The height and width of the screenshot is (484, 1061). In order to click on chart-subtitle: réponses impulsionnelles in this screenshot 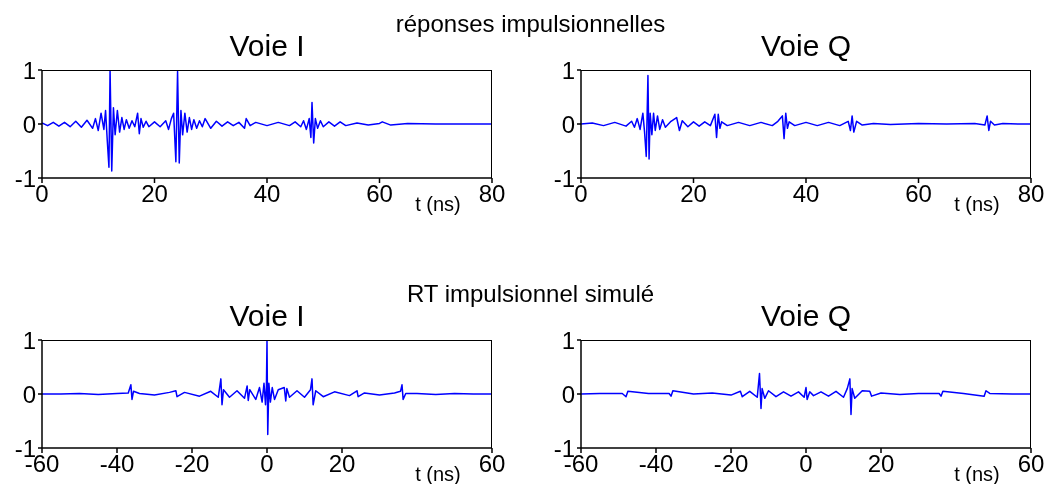, I will do `click(530, 23)`.